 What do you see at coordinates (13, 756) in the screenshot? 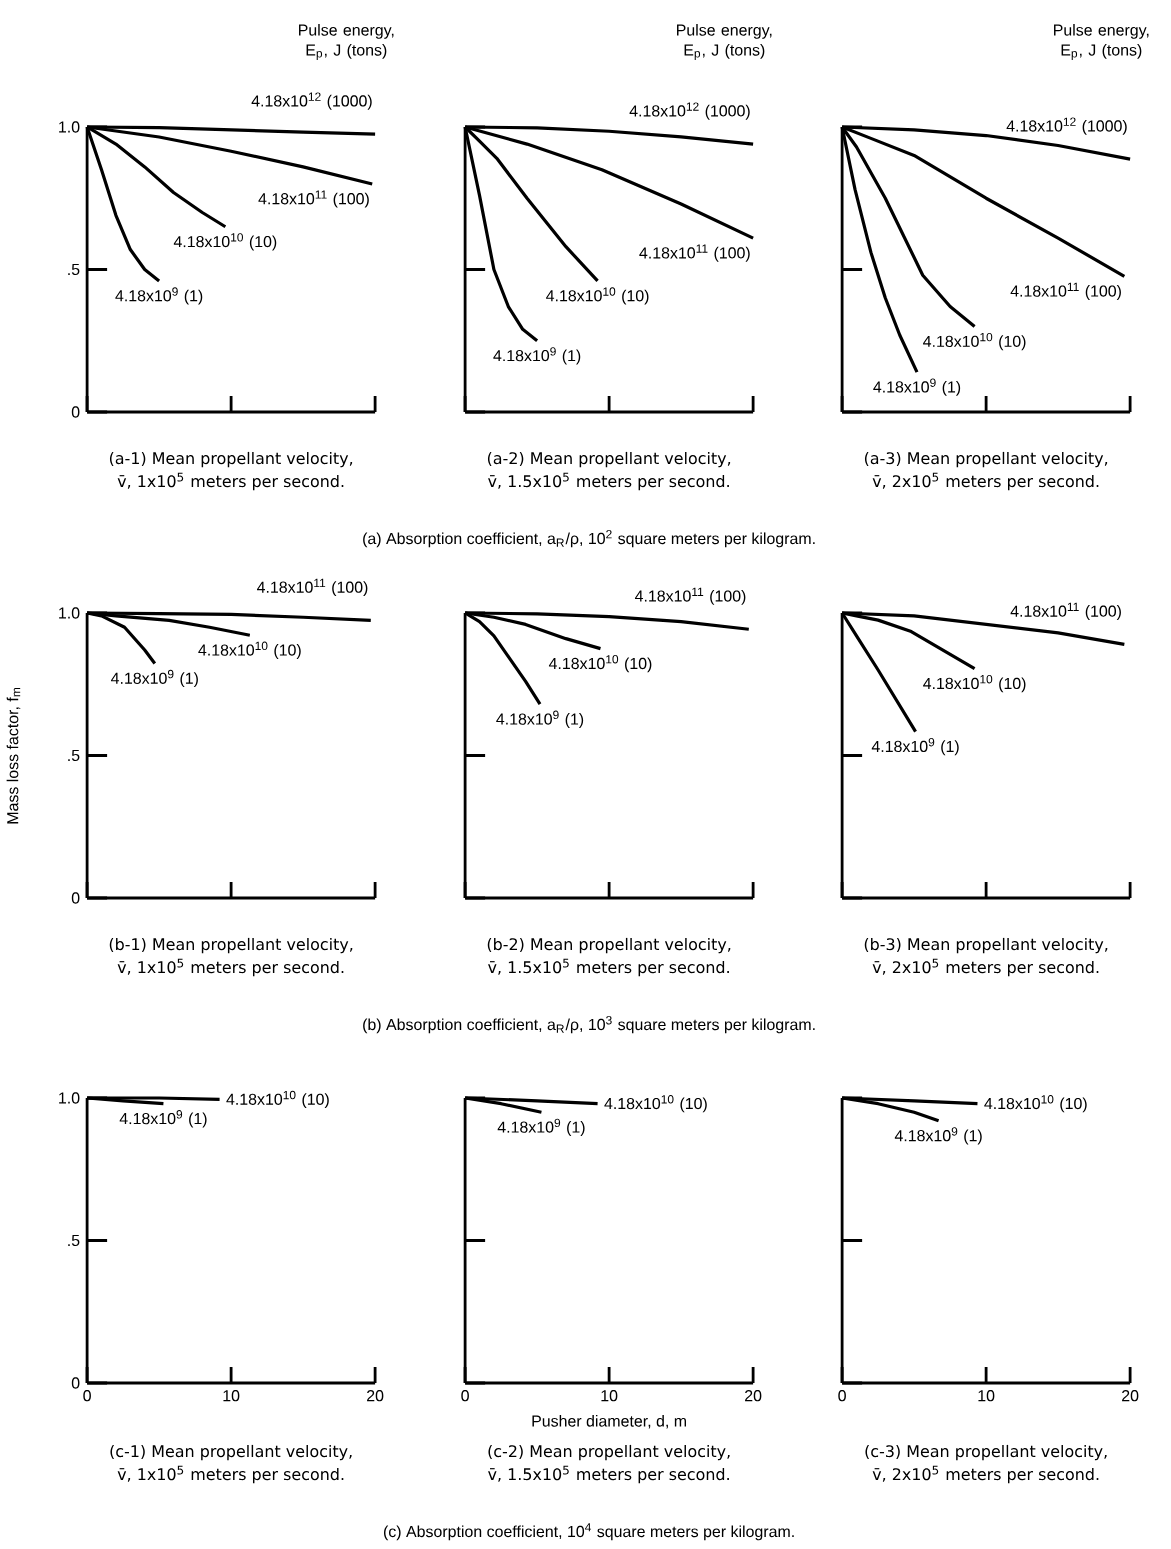
I see `y-axis-title: Mass loss factor, f$_{m}$` at bounding box center [13, 756].